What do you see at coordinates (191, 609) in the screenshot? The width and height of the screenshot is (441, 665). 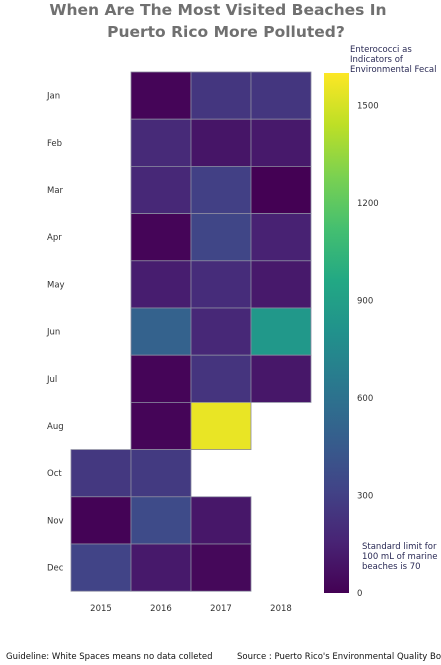 I see `x-axis-labels: 2015 2016 2017 2018` at bounding box center [191, 609].